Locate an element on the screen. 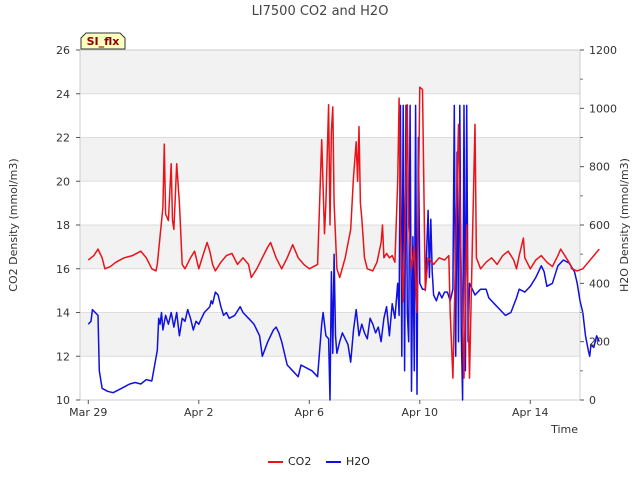  right-y-axis-label: H2O Density (mmol/m3) is located at coordinates (624, 225).